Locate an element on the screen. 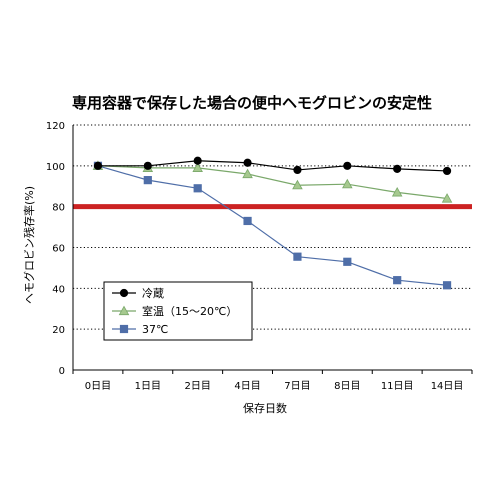 The height and width of the screenshot is (495, 495). y-tick-label: 120 is located at coordinates (55, 126).